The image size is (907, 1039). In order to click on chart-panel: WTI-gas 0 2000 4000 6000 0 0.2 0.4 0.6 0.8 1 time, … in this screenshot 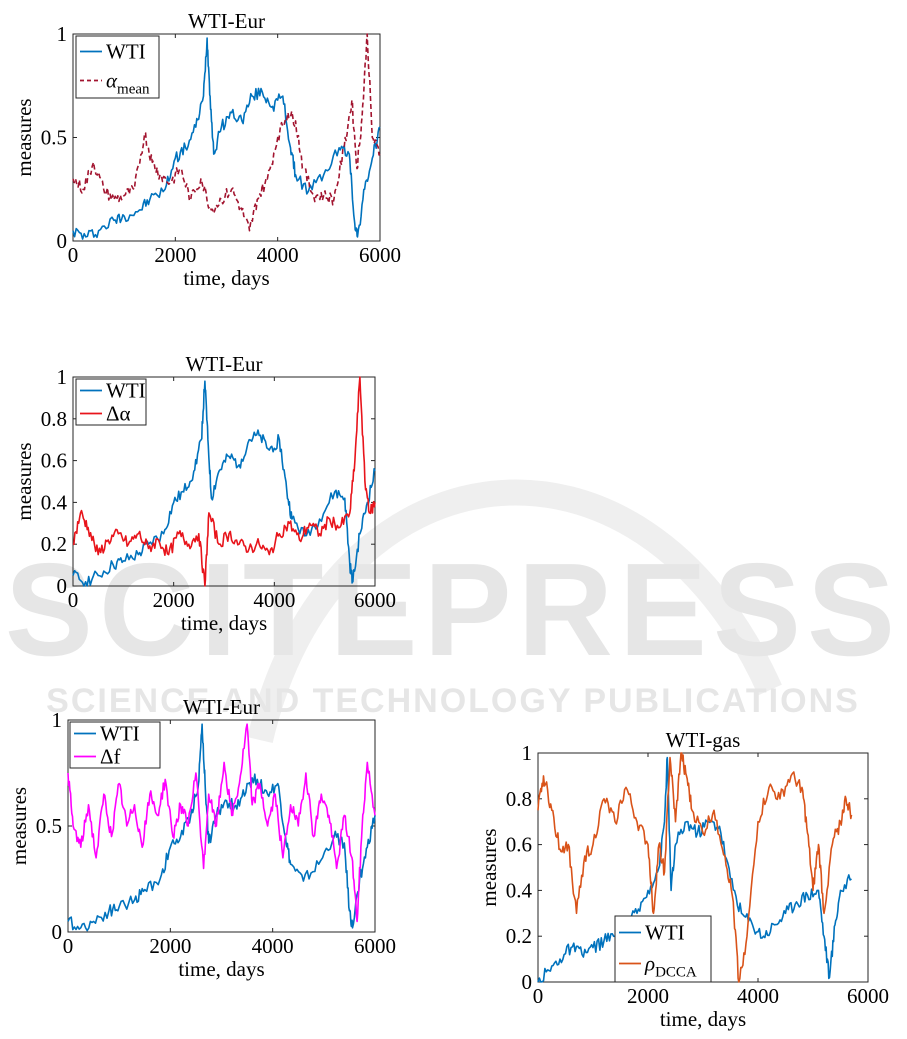, I will do `click(683, 879)`.